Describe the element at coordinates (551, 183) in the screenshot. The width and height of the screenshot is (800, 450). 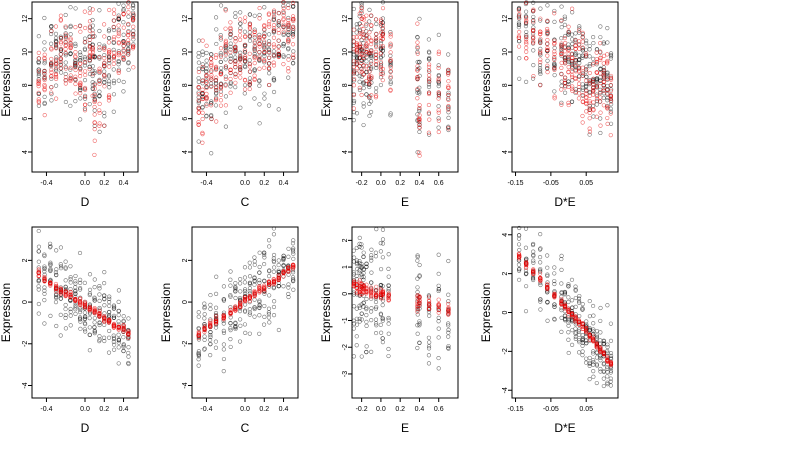
I see `x-tick-label: -0.05` at that location.